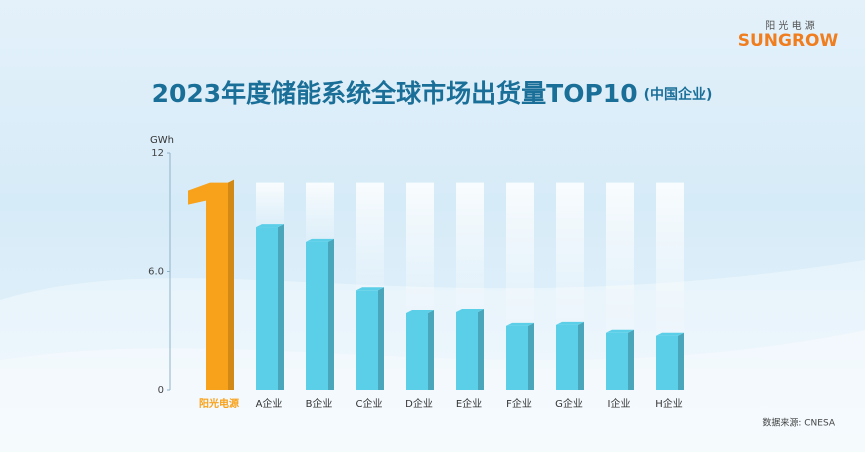 Image resolution: width=865 pixels, height=452 pixels. I want to click on y-tick-label: 0, so click(161, 390).